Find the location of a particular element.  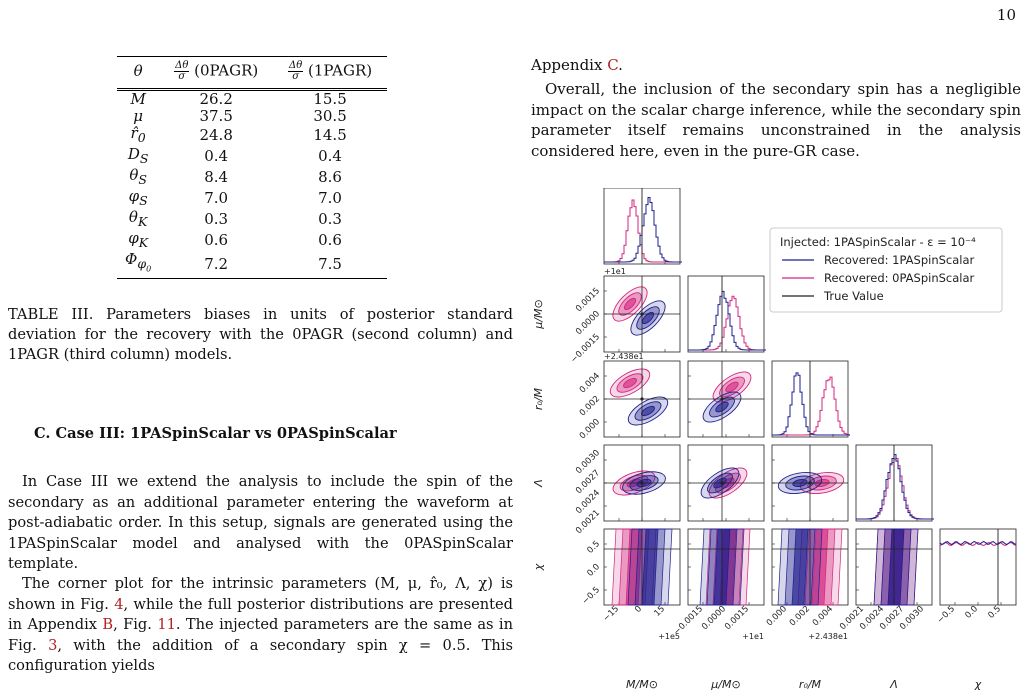

y-tick-label: −0.0015 is located at coordinates (585, 348).